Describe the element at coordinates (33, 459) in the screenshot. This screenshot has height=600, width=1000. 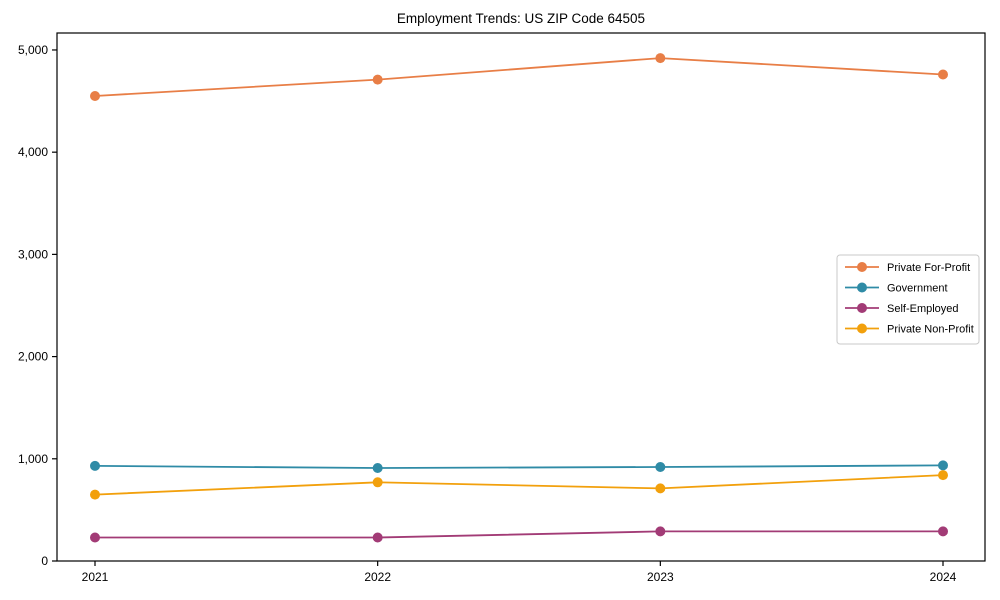
I see `y-tick-label: 1,000` at that location.